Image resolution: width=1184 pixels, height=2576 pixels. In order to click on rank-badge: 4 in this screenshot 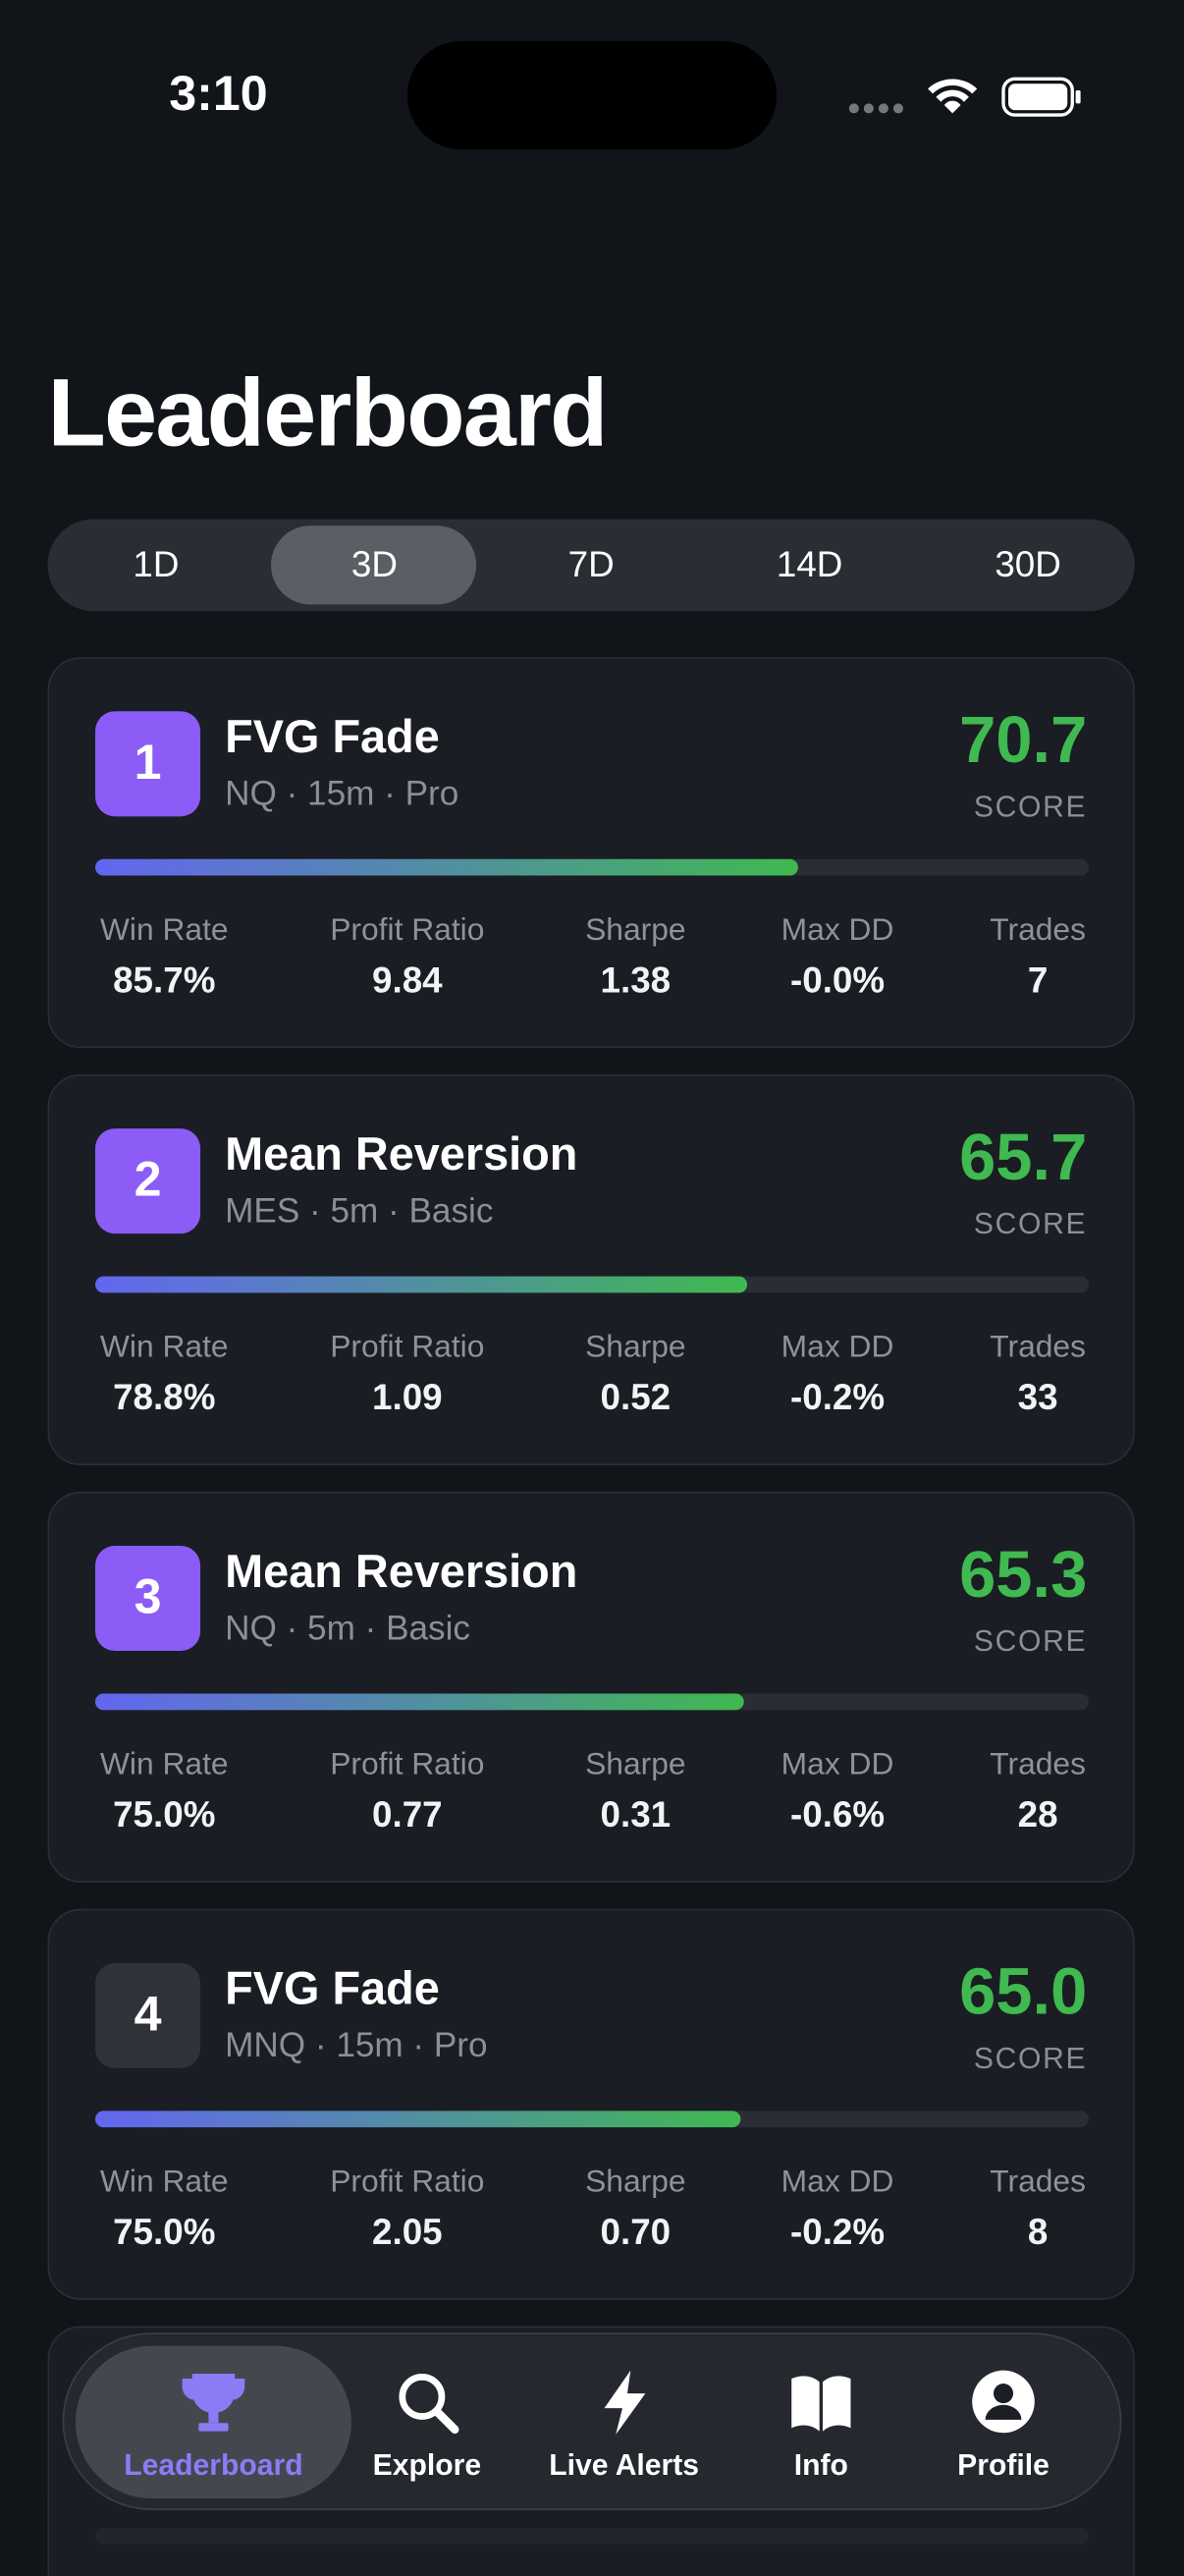, I will do `click(148, 2015)`.